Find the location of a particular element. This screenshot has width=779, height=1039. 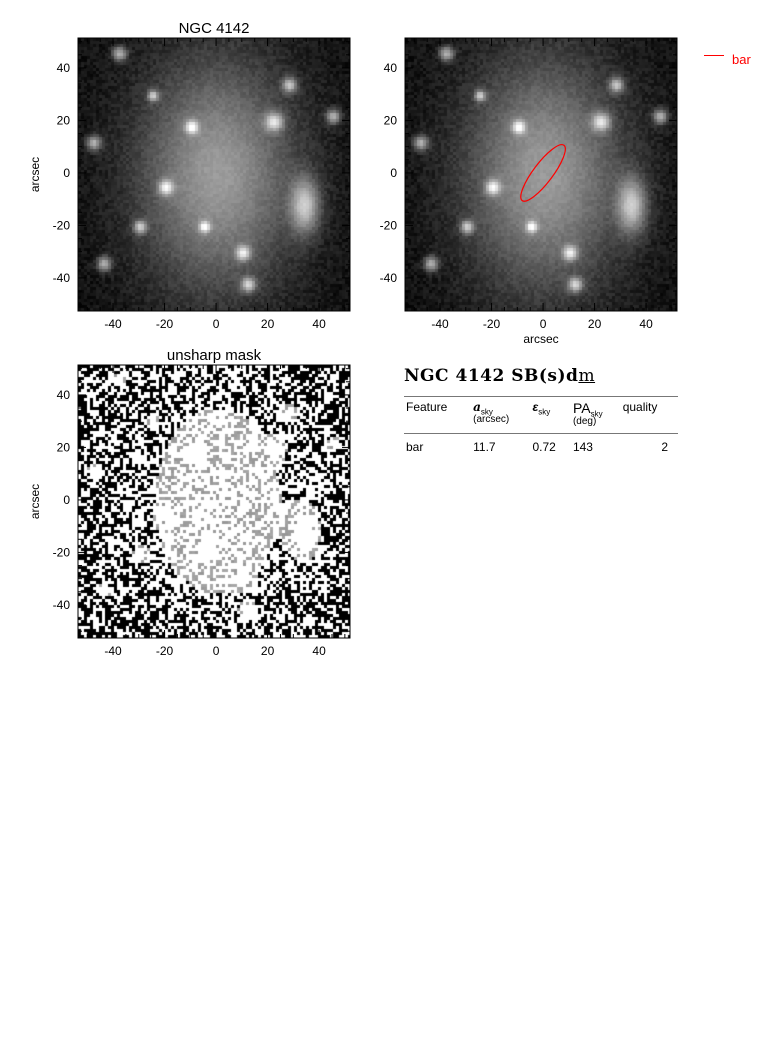

cell: 0.72 is located at coordinates (544, 447).